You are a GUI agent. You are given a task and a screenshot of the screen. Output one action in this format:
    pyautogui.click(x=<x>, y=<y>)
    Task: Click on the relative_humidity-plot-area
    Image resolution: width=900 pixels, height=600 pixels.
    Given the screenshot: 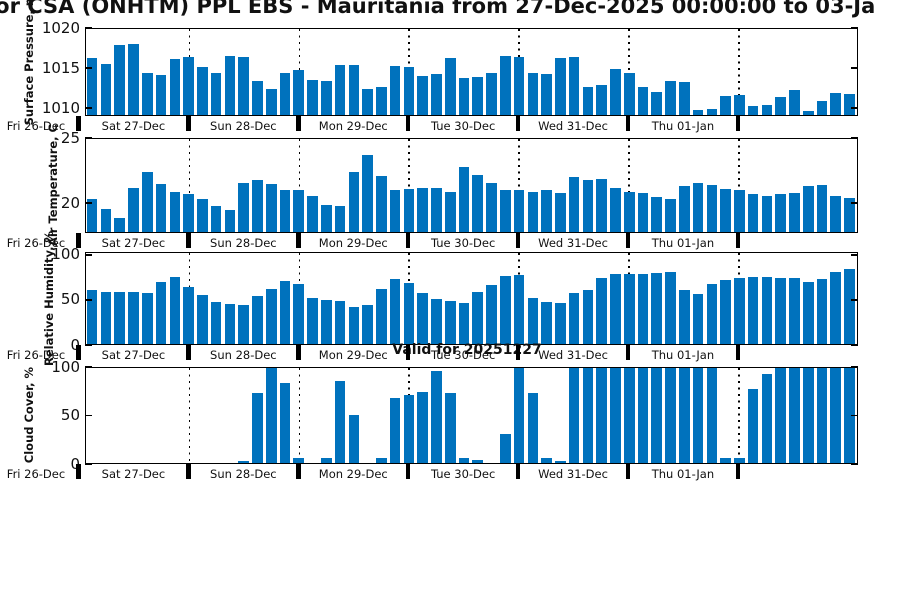 What is the action you would take?
    pyautogui.click(x=471, y=298)
    